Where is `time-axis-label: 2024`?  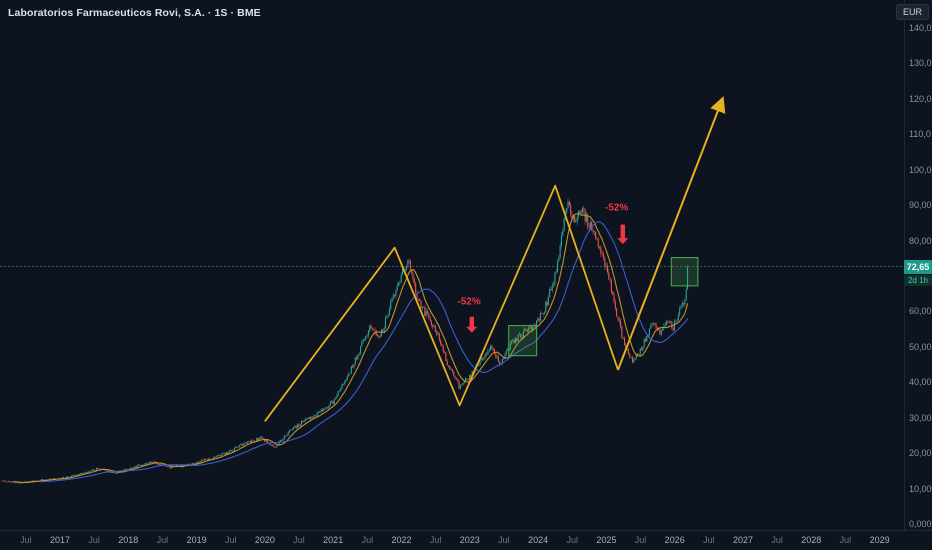
time-axis-label: 2024 is located at coordinates (538, 540).